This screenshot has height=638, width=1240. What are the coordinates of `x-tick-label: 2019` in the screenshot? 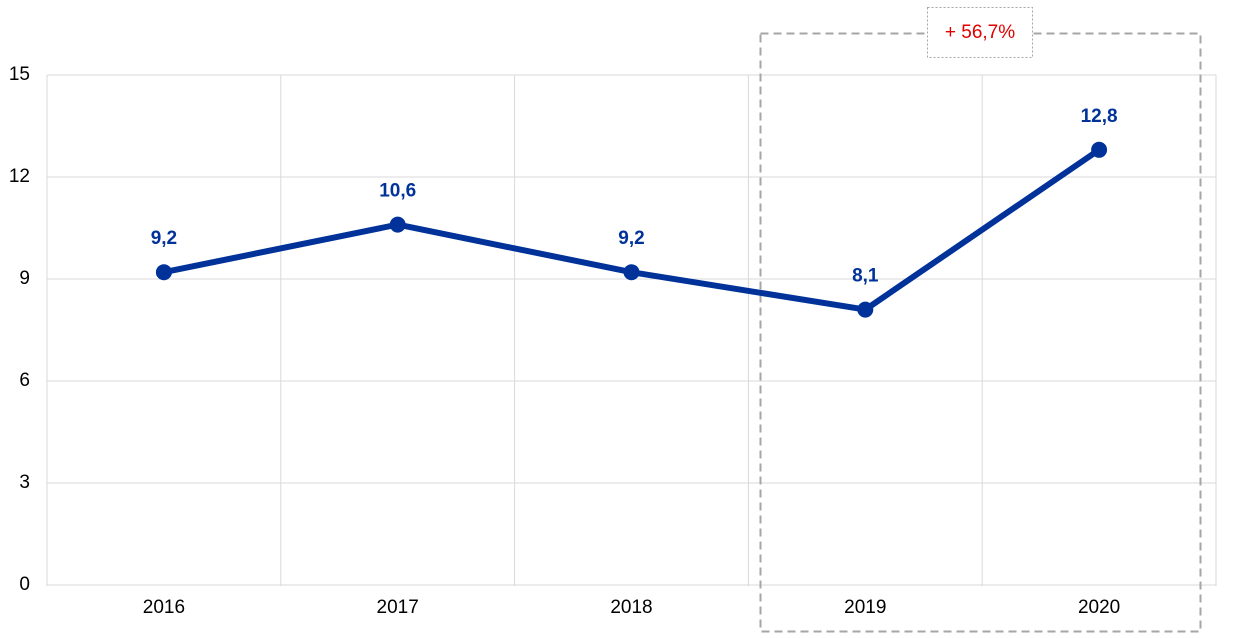 It's located at (865, 607).